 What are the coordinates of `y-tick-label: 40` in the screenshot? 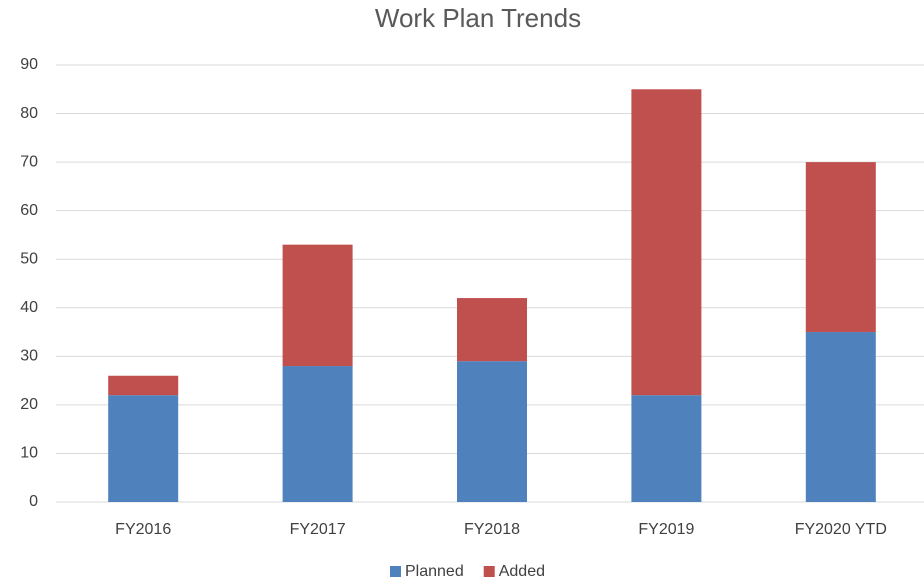 It's located at (29, 307).